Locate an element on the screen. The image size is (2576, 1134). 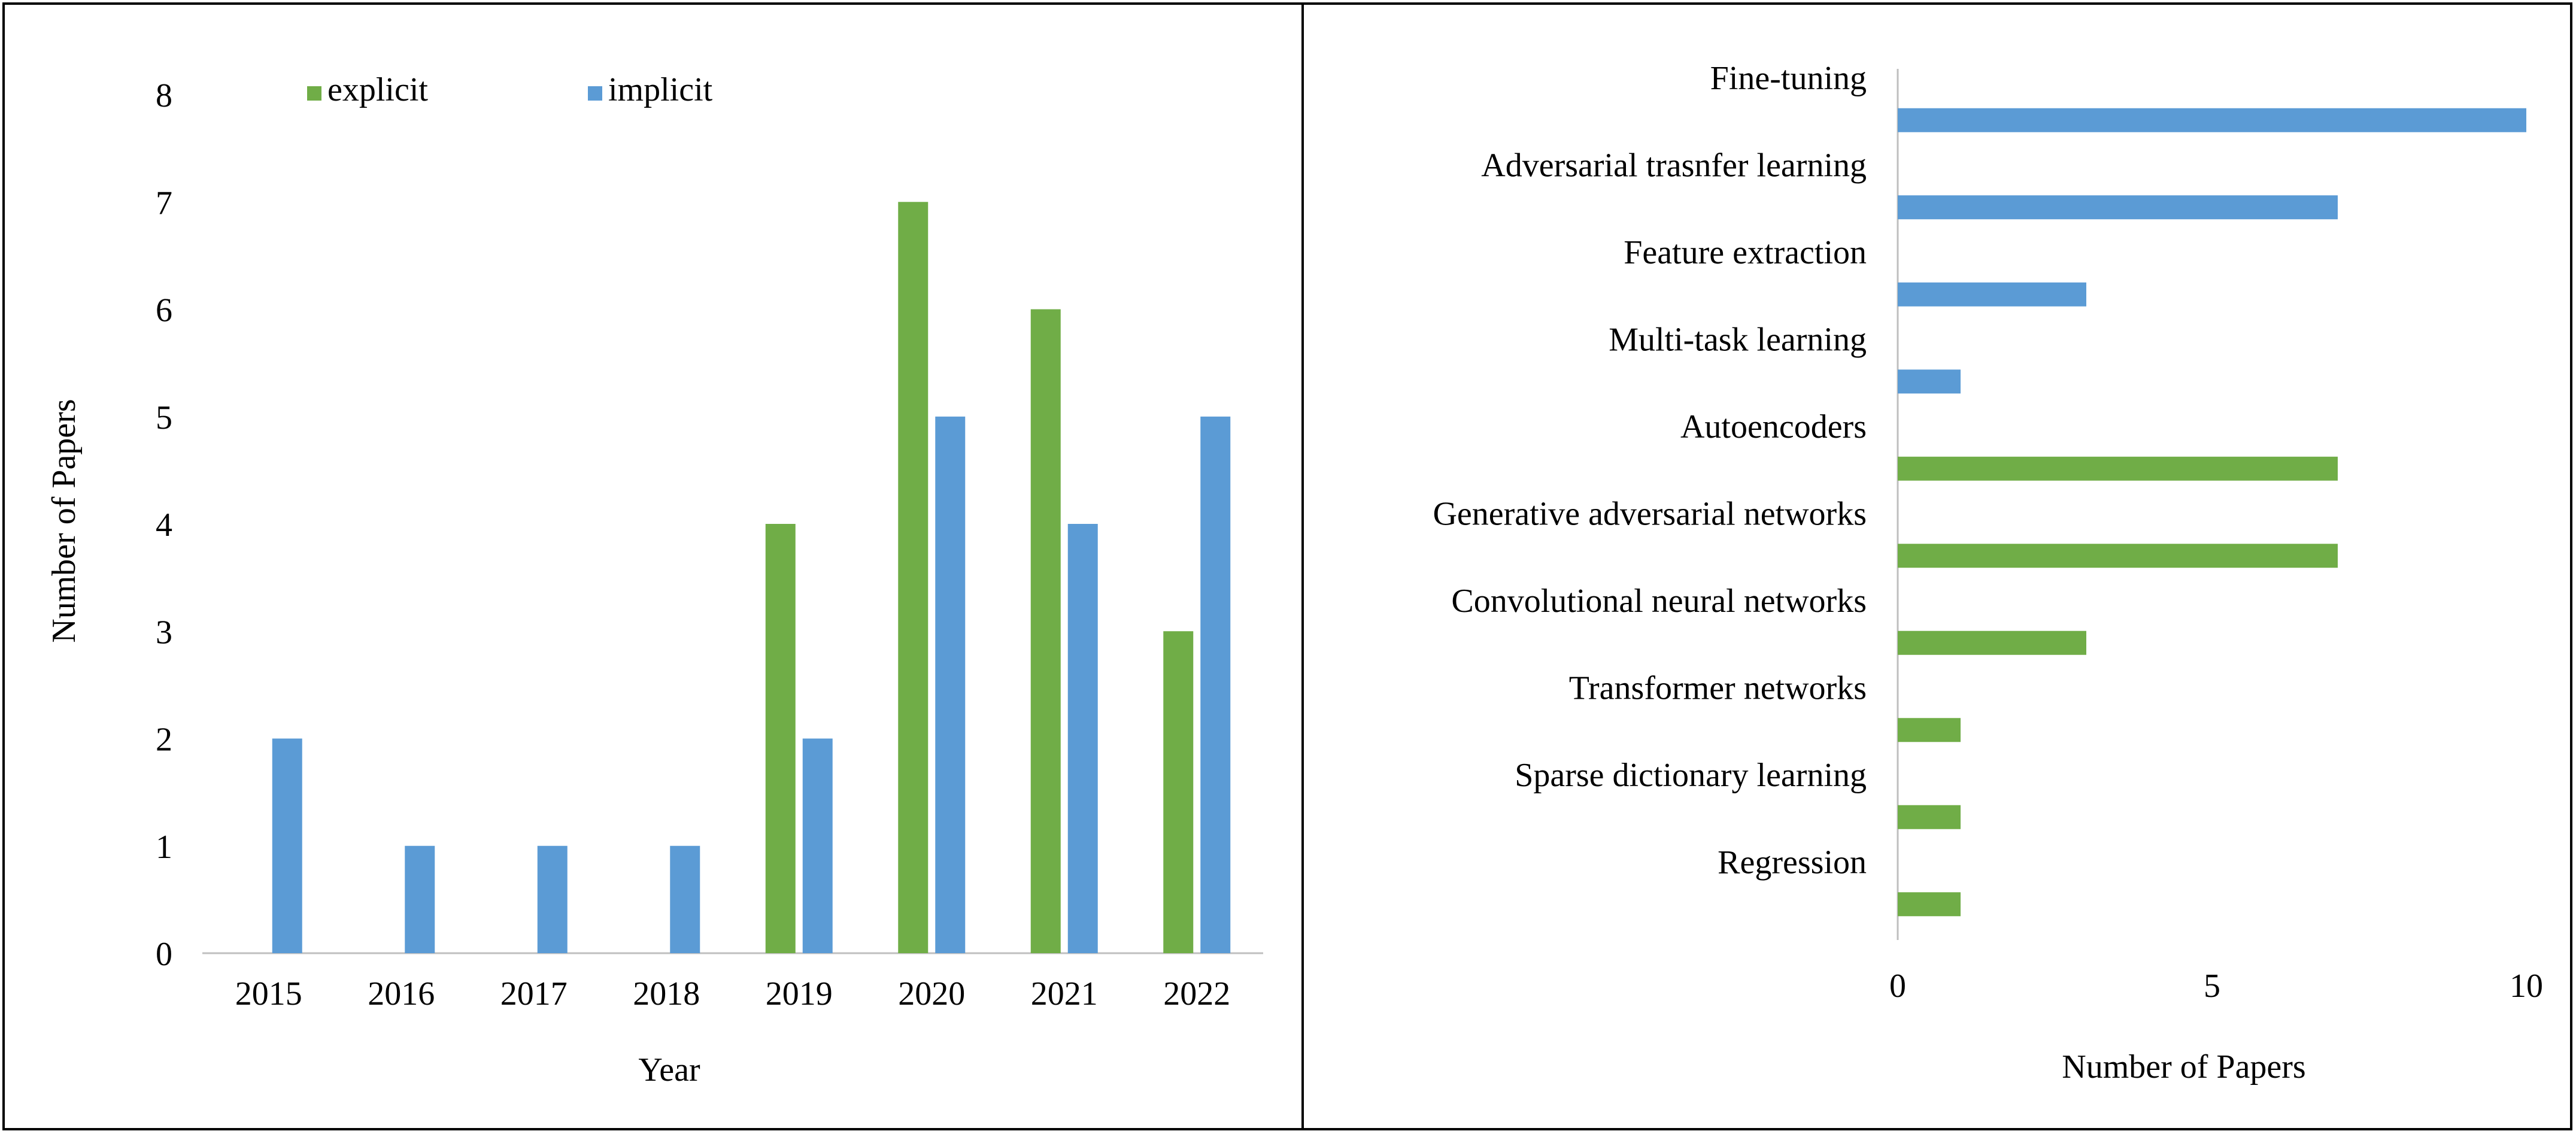
bar-sparse-dictionary-learning is located at coordinates (1929, 817).